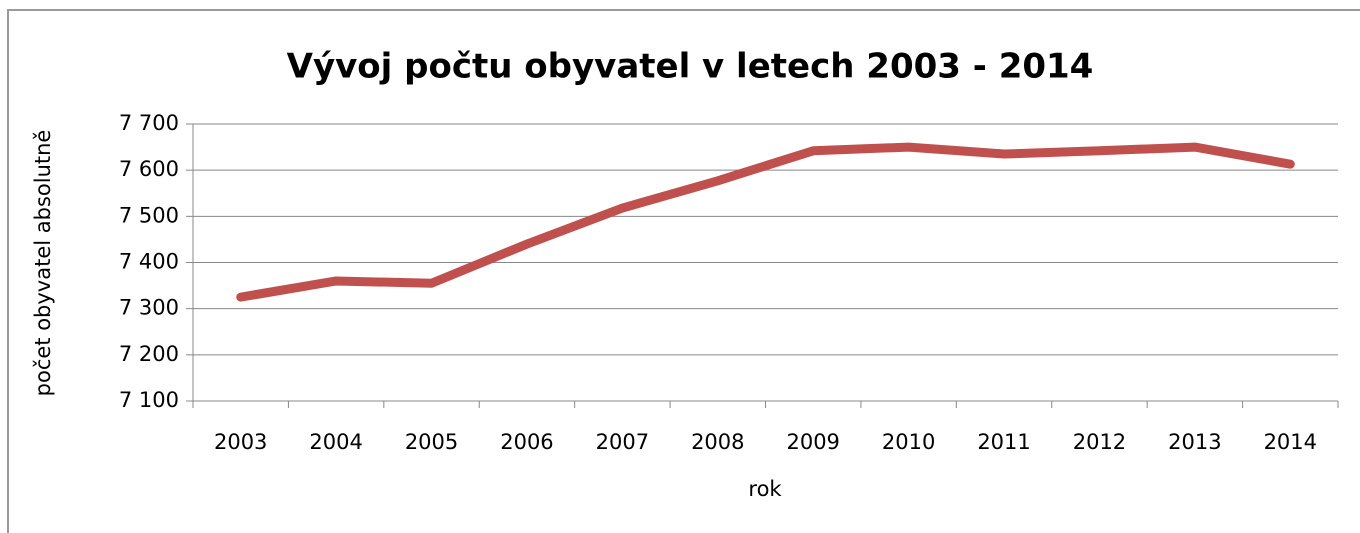 The image size is (1360, 533). What do you see at coordinates (1290, 442) in the screenshot?
I see `x-tick-label: 2014` at bounding box center [1290, 442].